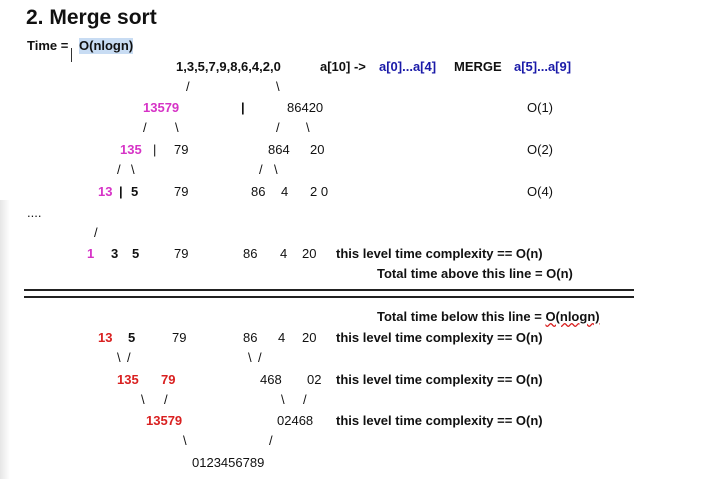 The height and width of the screenshot is (479, 701). What do you see at coordinates (91, 17) in the screenshot?
I see `section-title: 2. Merge sort` at bounding box center [91, 17].